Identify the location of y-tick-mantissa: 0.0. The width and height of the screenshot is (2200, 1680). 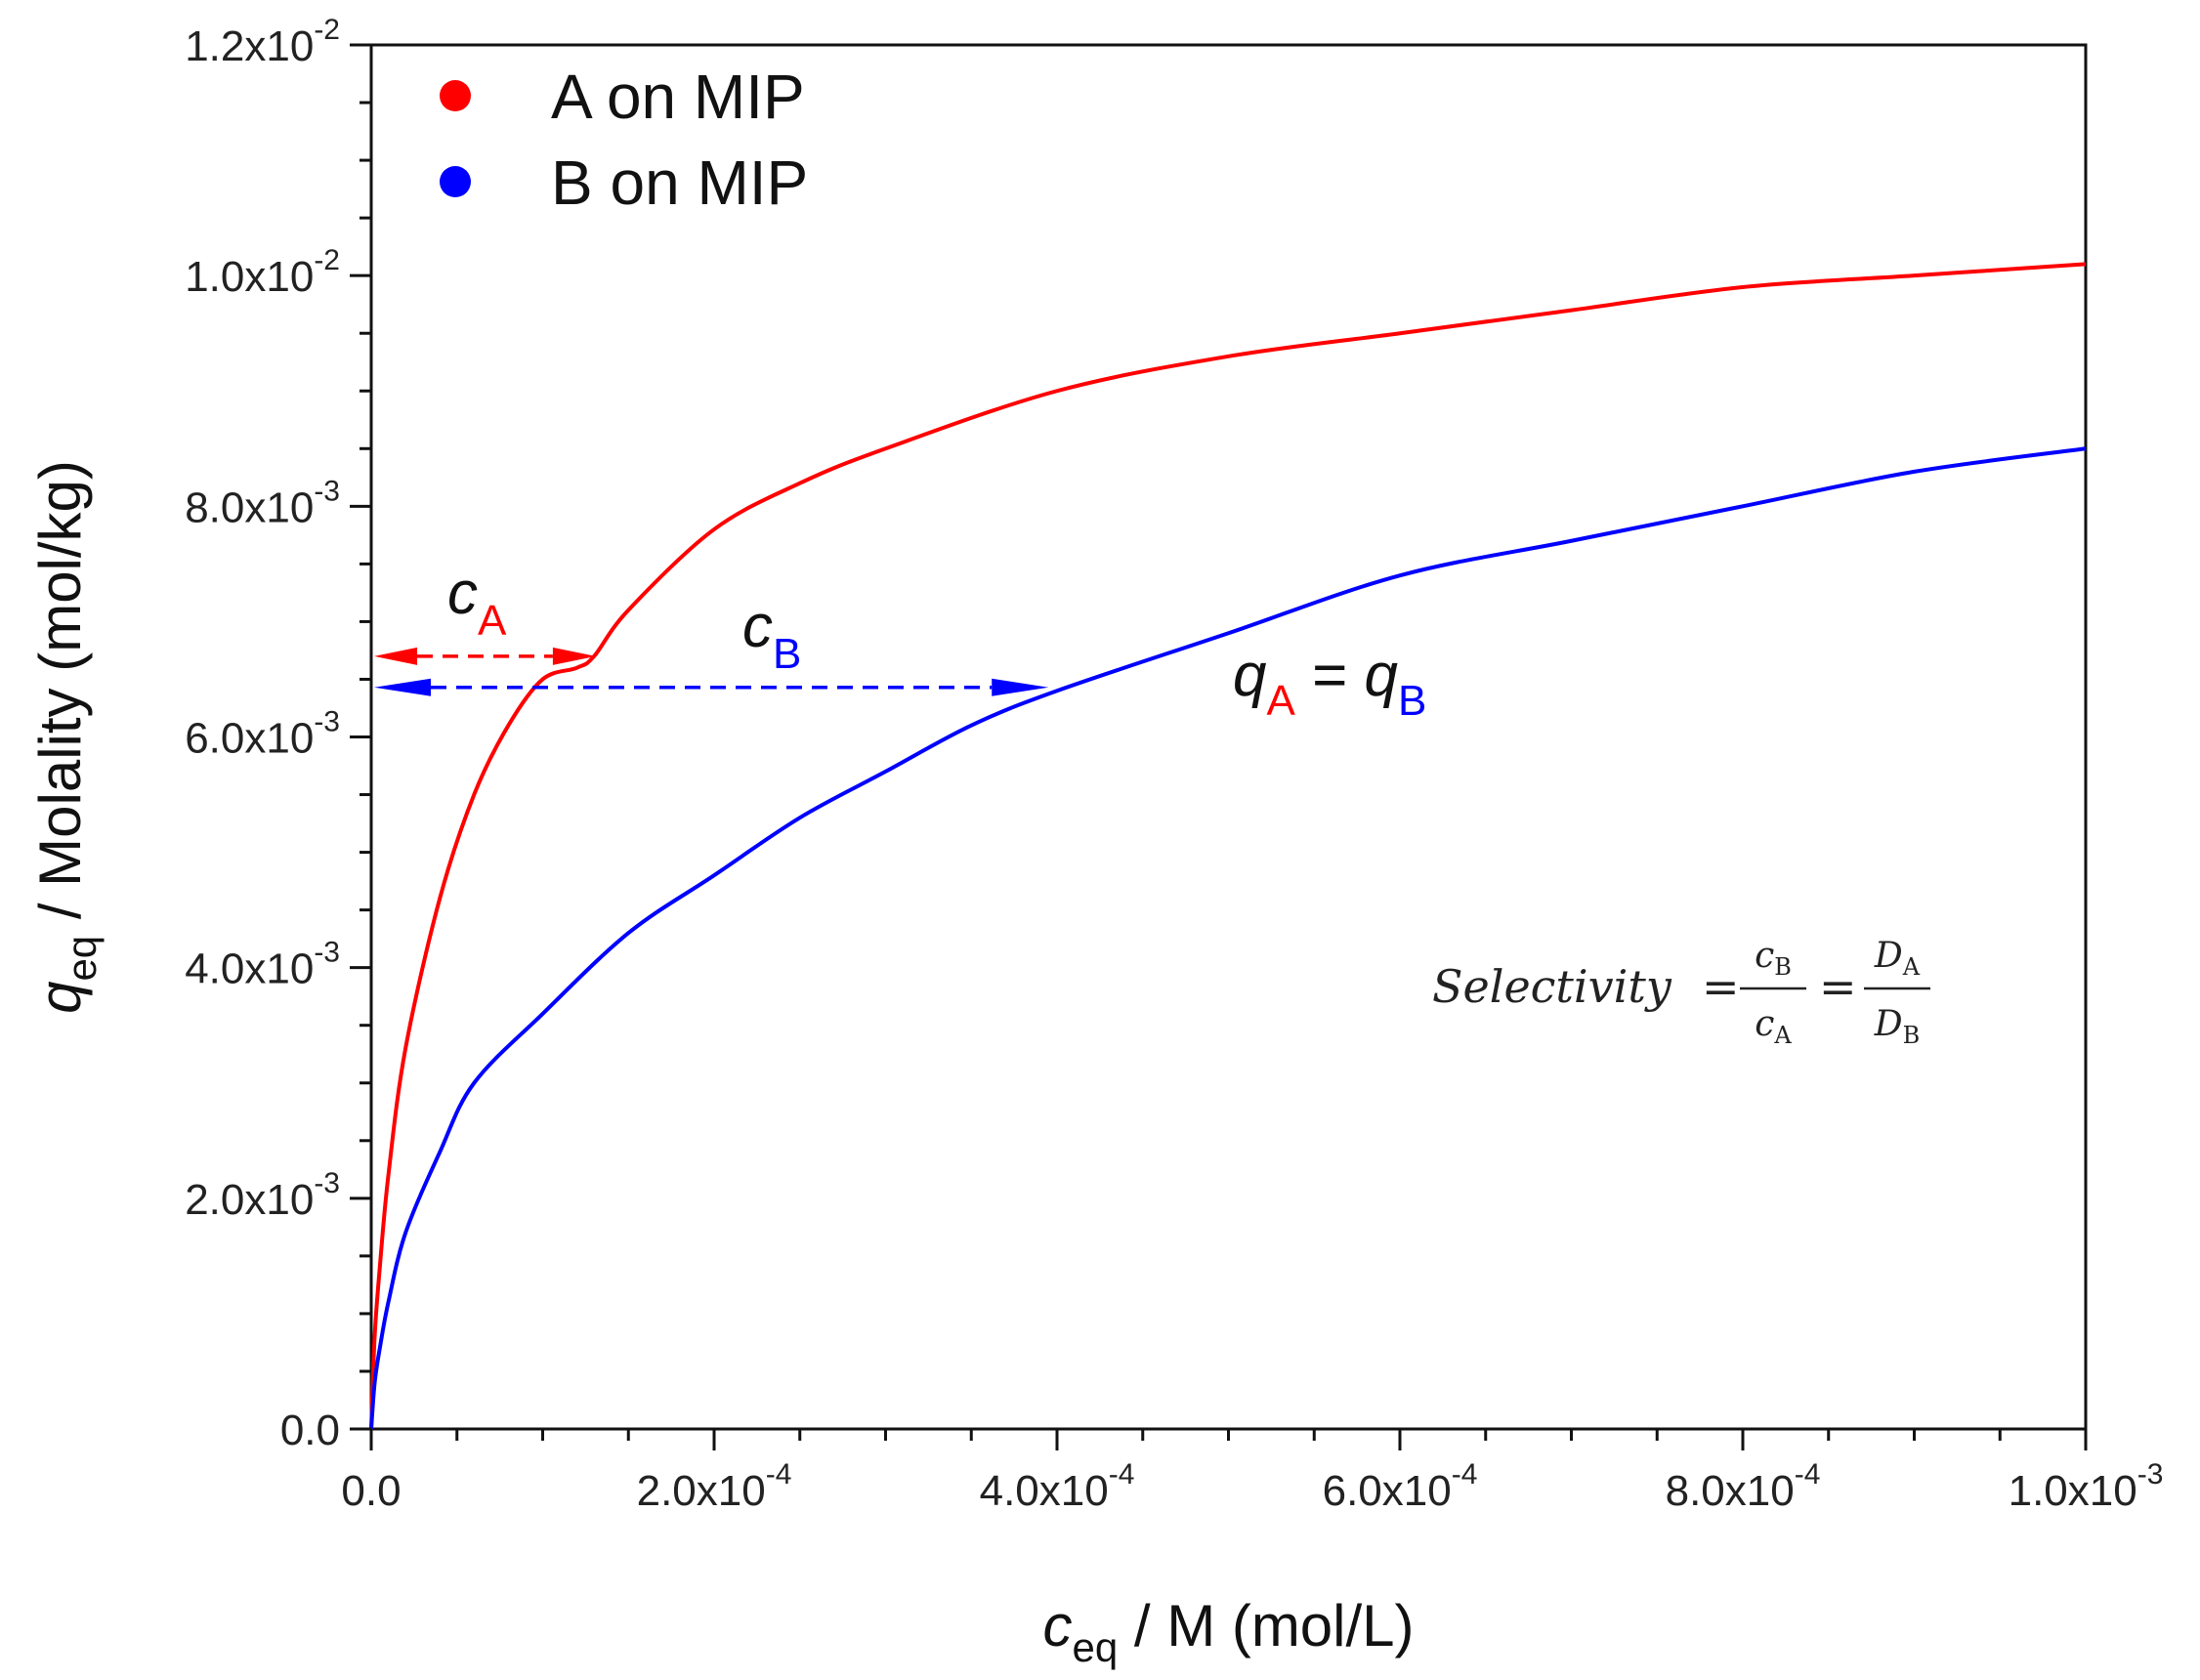
(310, 1430).